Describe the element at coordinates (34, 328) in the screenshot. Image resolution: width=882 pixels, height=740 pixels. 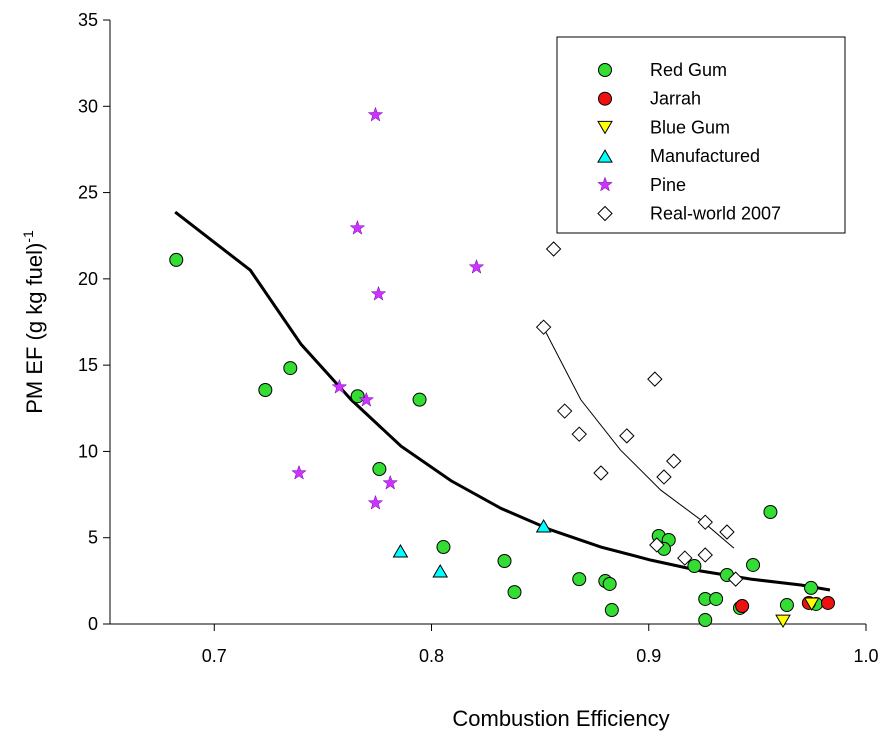
I see `y-axis-title-text: PM EF (g kg fuel)` at that location.